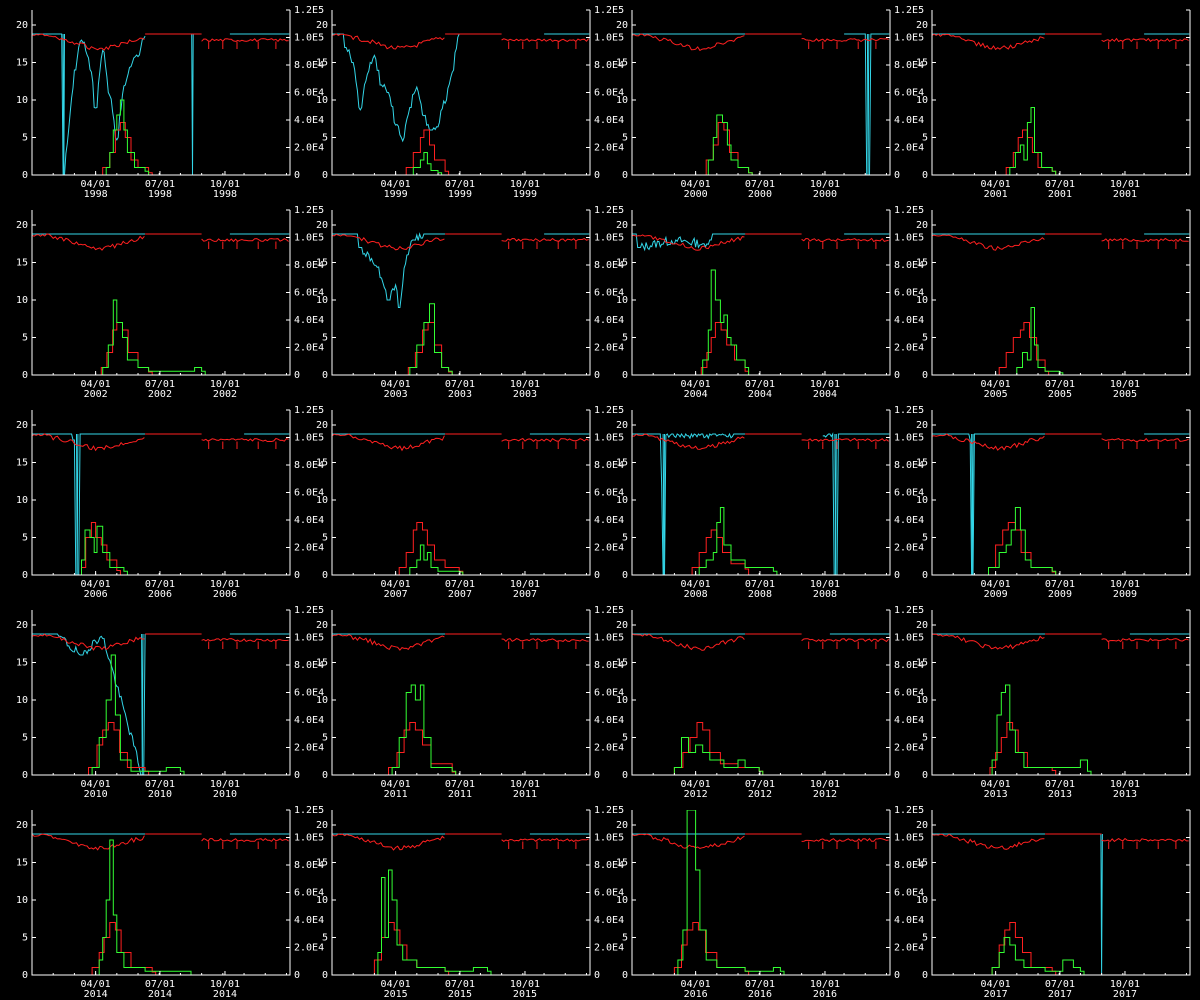  I want to click on x-tick-year: 1998, so click(225, 194).